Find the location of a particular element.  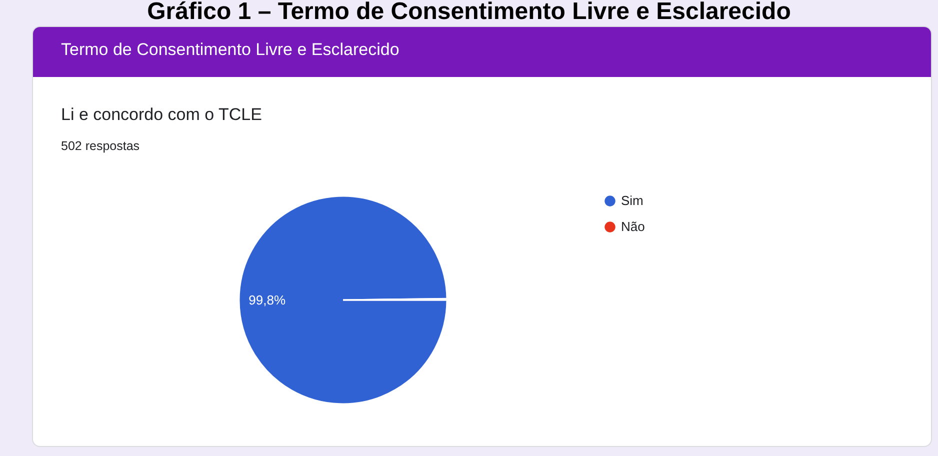

text: Gráfico 1 – Termo de Consentimento Livre e Esclarecido is located at coordinates (469, 13).